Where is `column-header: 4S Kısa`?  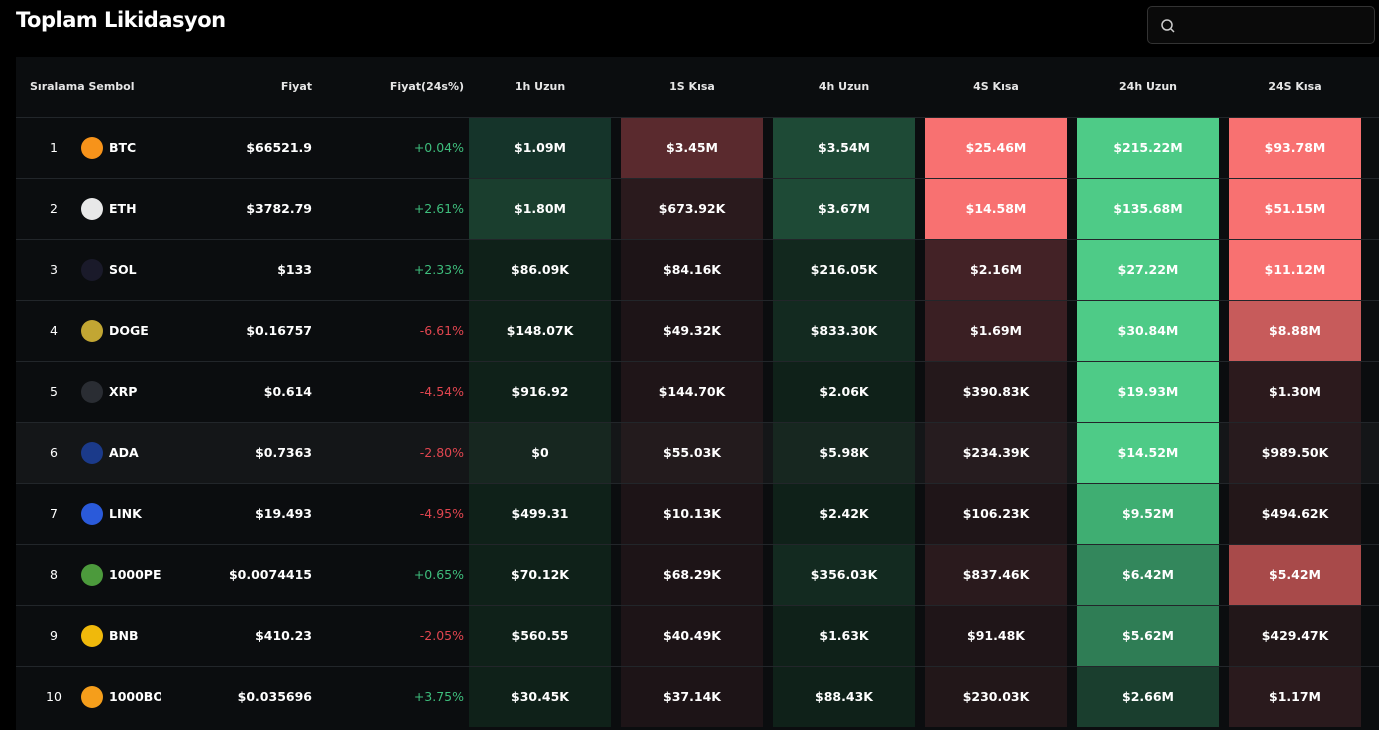 column-header: 4S Kısa is located at coordinates (996, 86).